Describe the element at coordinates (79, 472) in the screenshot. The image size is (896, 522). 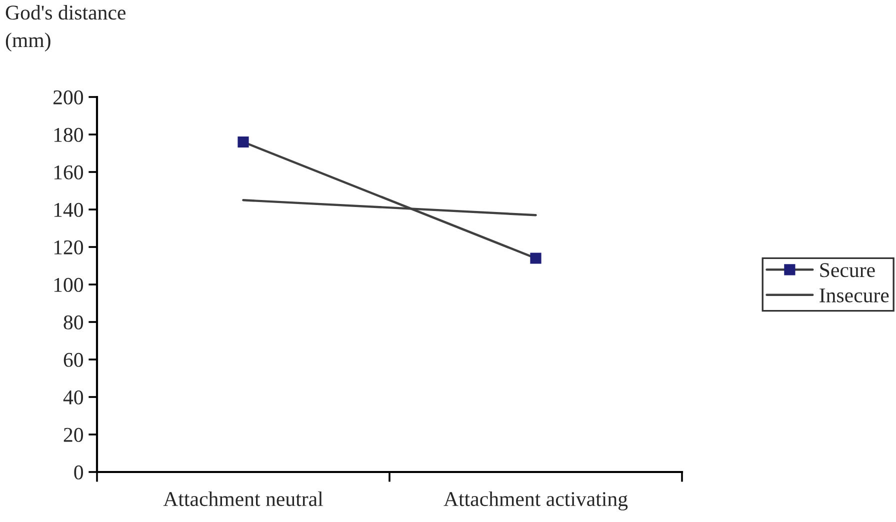
I see `y-tick-label: 0` at that location.